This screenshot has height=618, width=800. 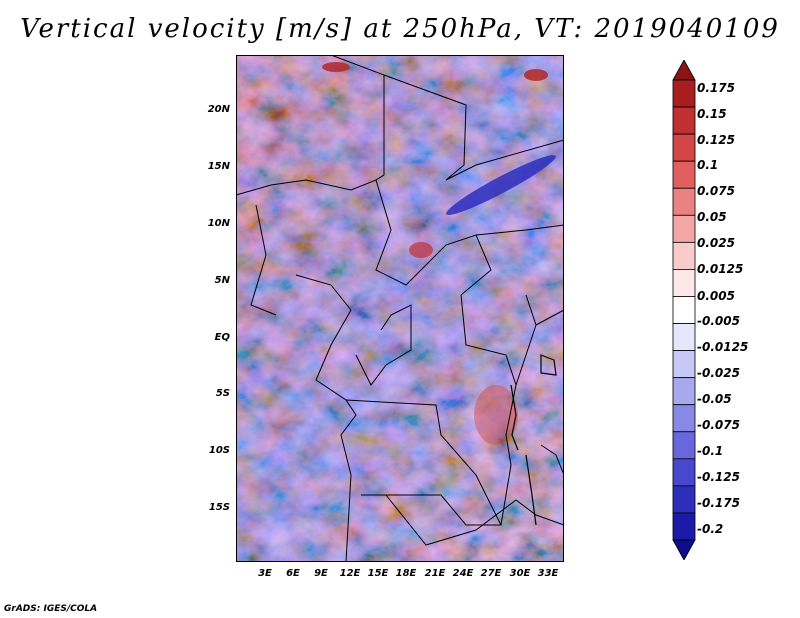 I want to click on lon-tick-9e: 9E, so click(x=321, y=573).